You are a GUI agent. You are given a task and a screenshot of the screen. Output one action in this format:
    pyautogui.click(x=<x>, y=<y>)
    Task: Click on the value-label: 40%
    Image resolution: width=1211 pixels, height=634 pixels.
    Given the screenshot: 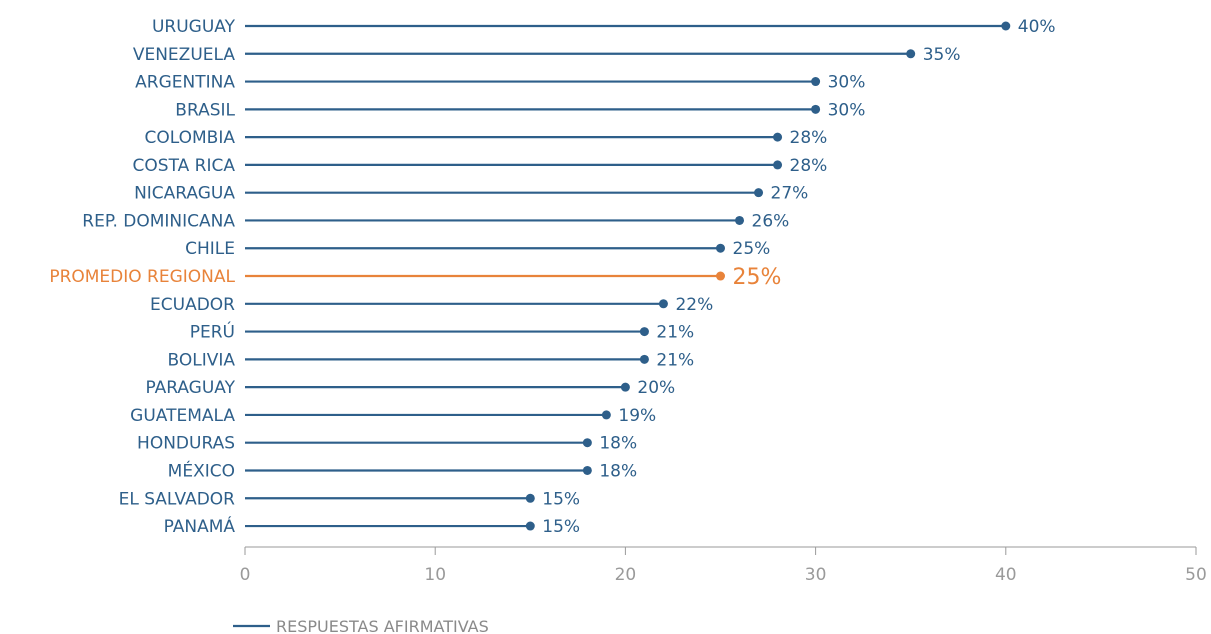 What is the action you would take?
    pyautogui.click(x=1037, y=27)
    